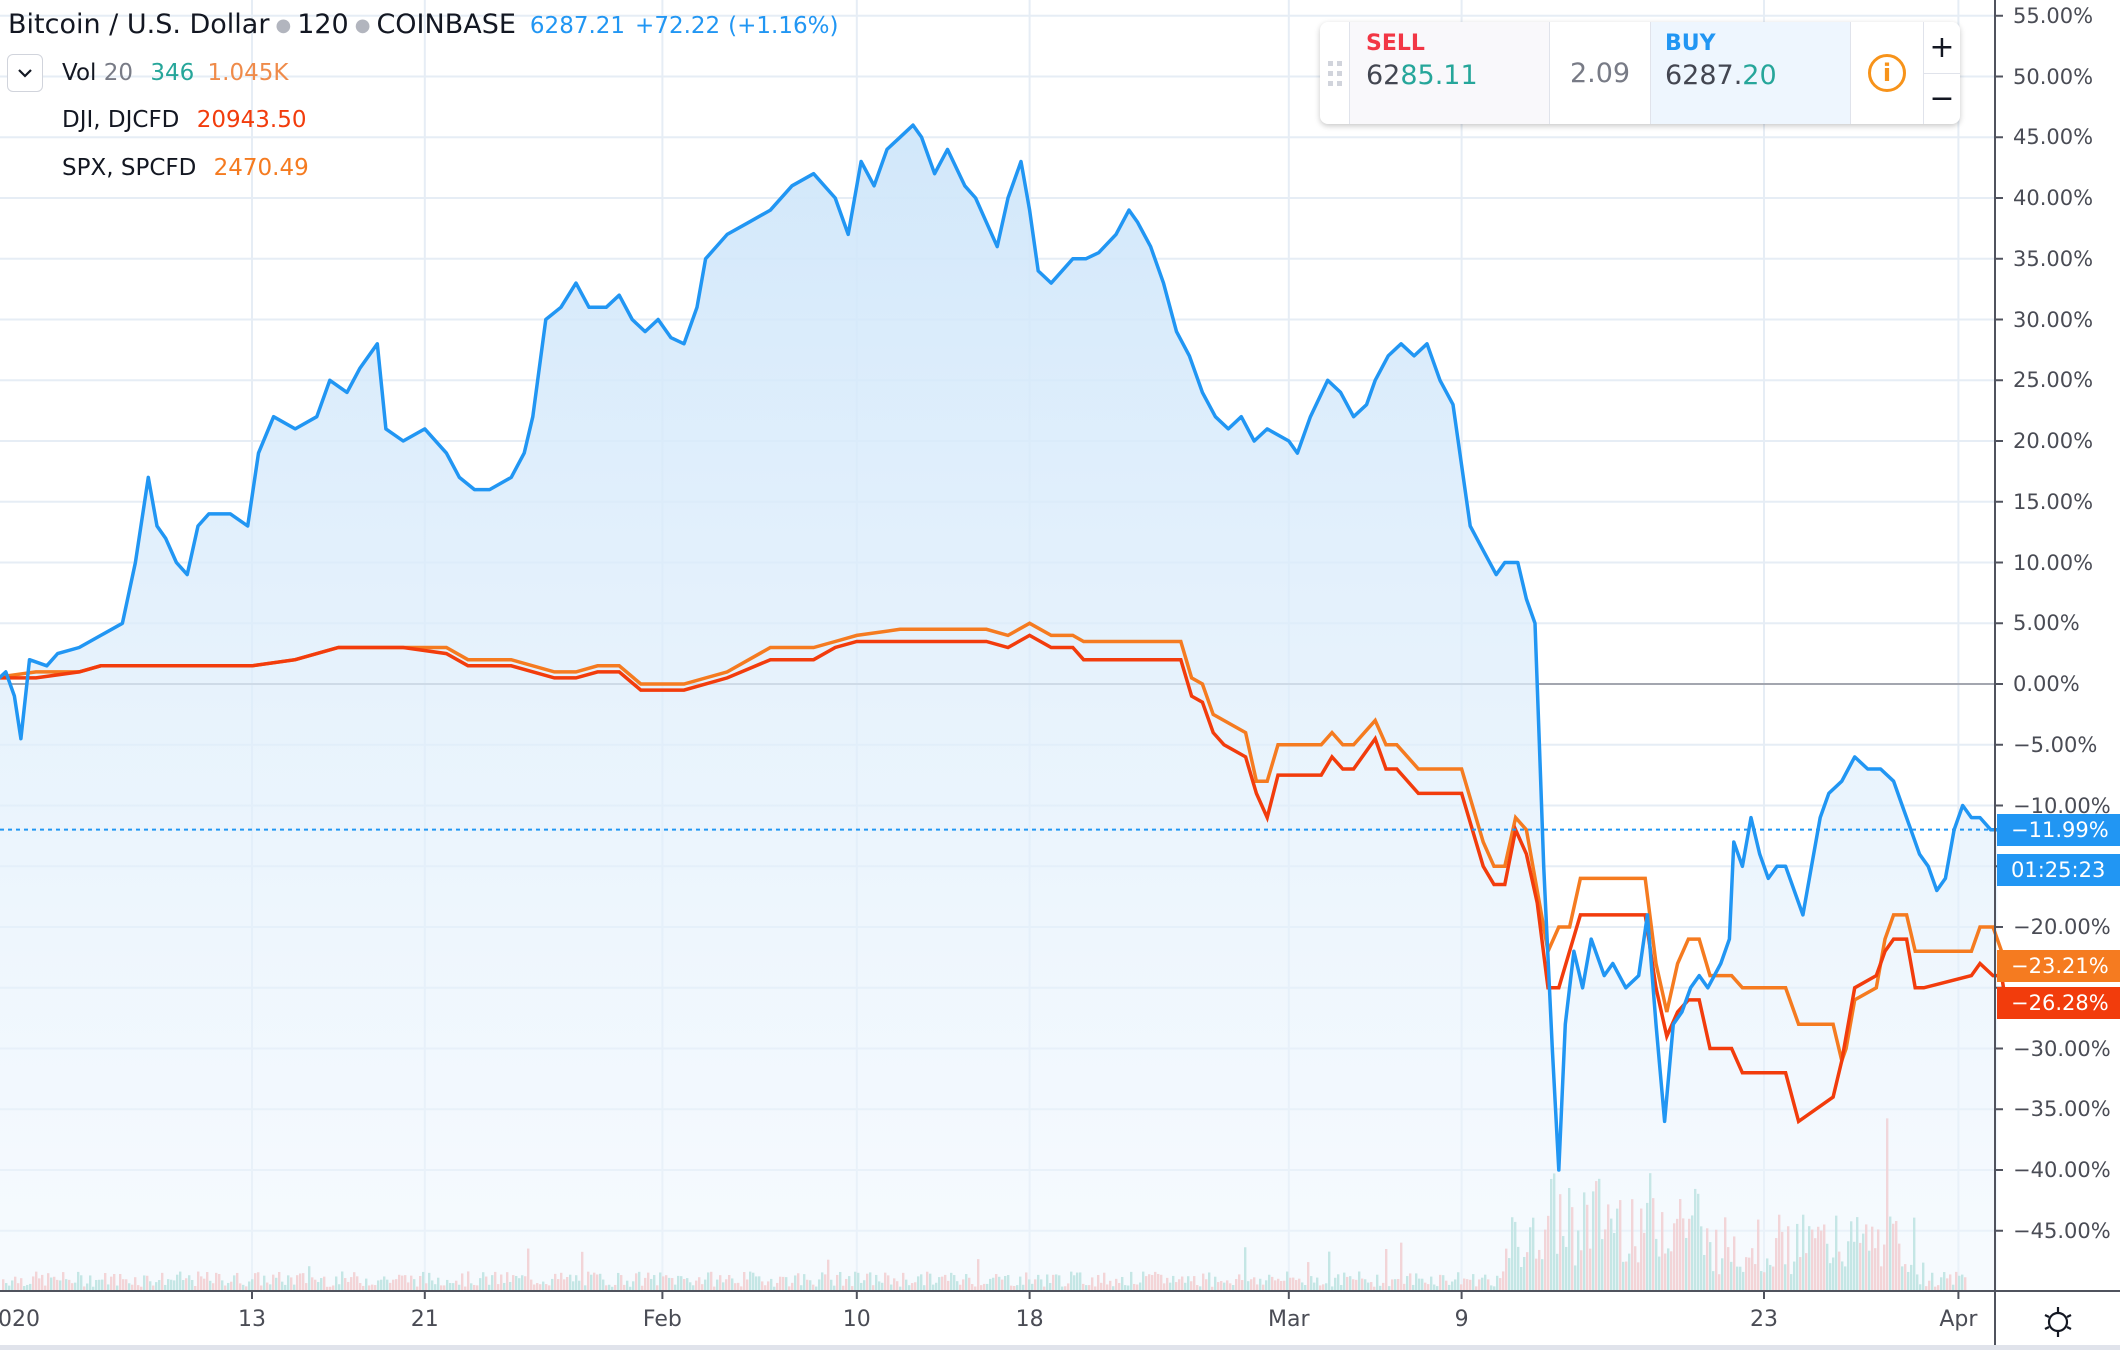  What do you see at coordinates (424, 1319) in the screenshot?
I see `time-tick-label: 21` at bounding box center [424, 1319].